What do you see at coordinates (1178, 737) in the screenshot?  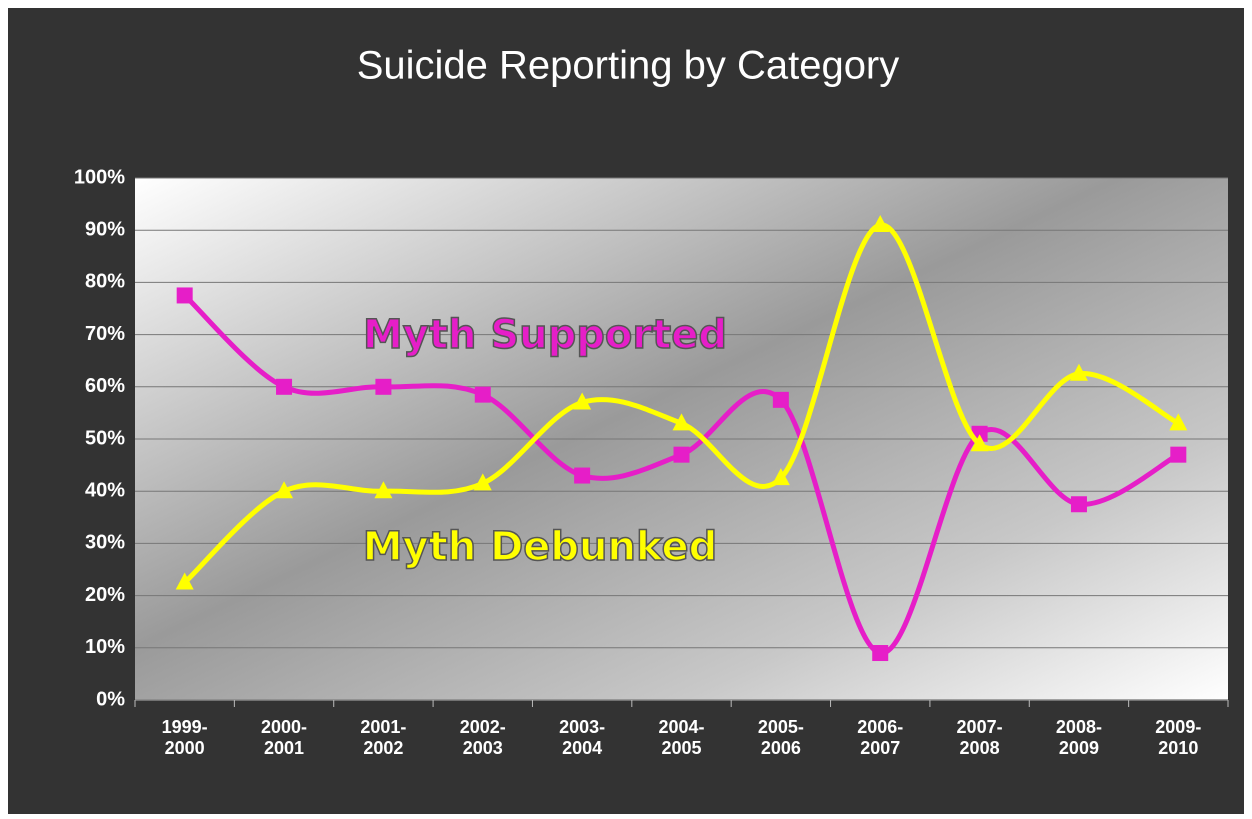 I see `x-tick-label: 2009-2010` at bounding box center [1178, 737].